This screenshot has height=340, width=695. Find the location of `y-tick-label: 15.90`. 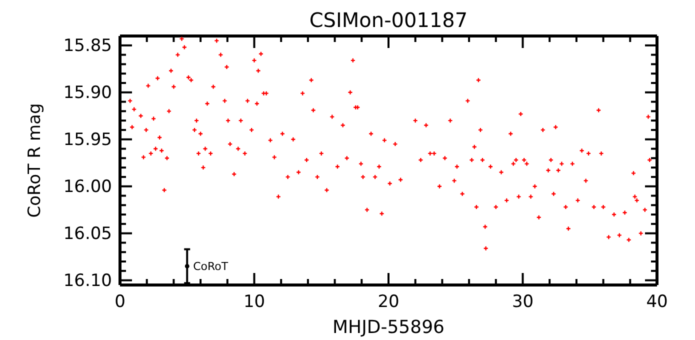

y-tick-label: 15.90 is located at coordinates (87, 92).